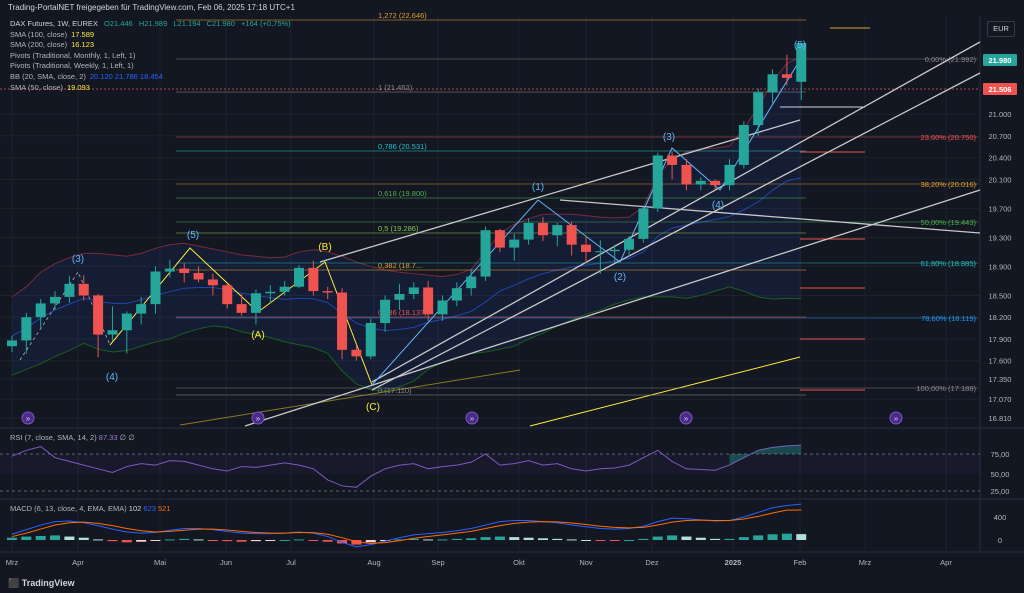 The height and width of the screenshot is (593, 1024). I want to click on wave-label: (2), so click(620, 277).